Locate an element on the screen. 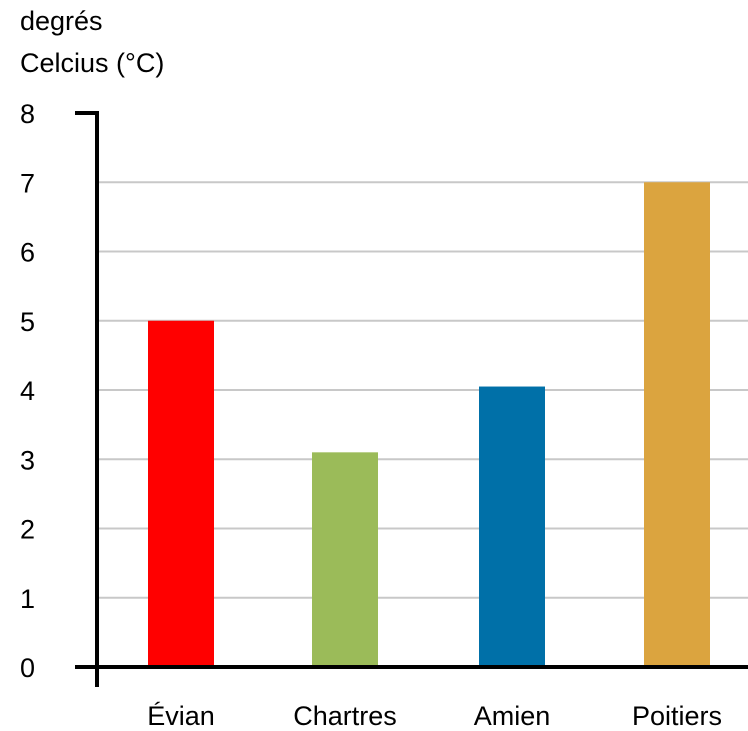  y-tick-label-8: 8 is located at coordinates (27, 114).